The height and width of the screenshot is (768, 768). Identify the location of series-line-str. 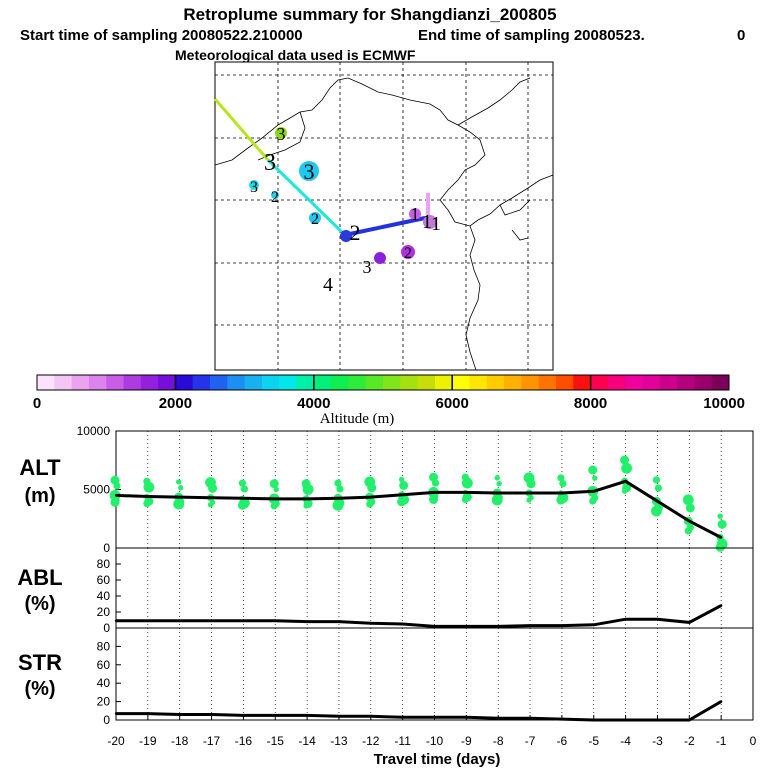
(419, 711).